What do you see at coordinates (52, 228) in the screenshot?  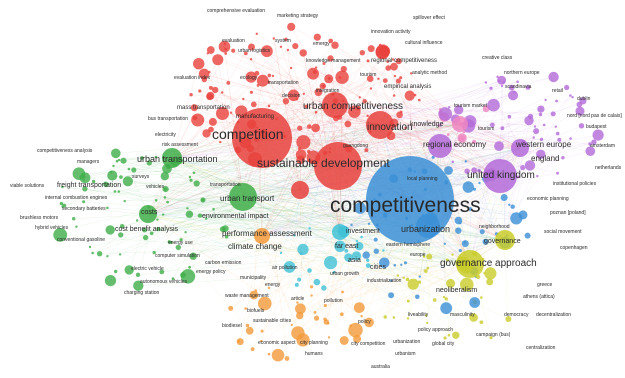 I see `term-label: hybrid vehicles` at bounding box center [52, 228].